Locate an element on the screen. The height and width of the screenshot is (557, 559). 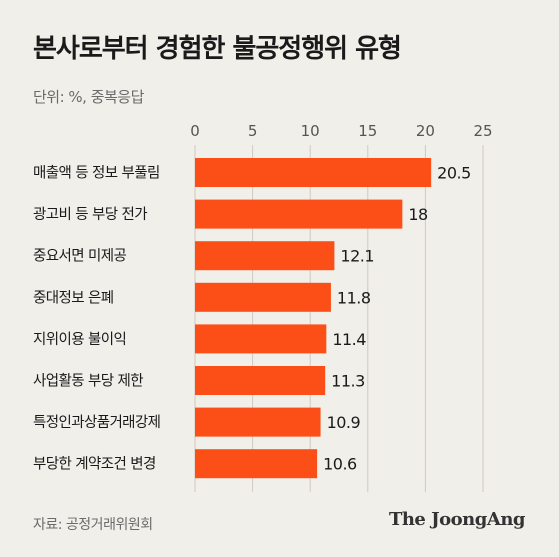
x-axis-ticks: 0 5 10 15 20 25 is located at coordinates (341, 131).